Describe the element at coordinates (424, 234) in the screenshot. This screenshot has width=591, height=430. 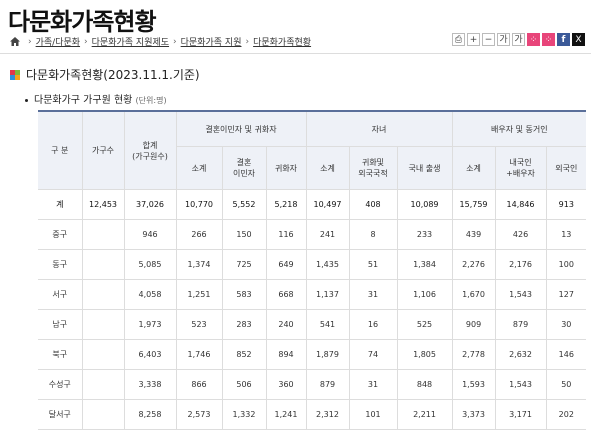
I see `table-cell: 233` at that location.